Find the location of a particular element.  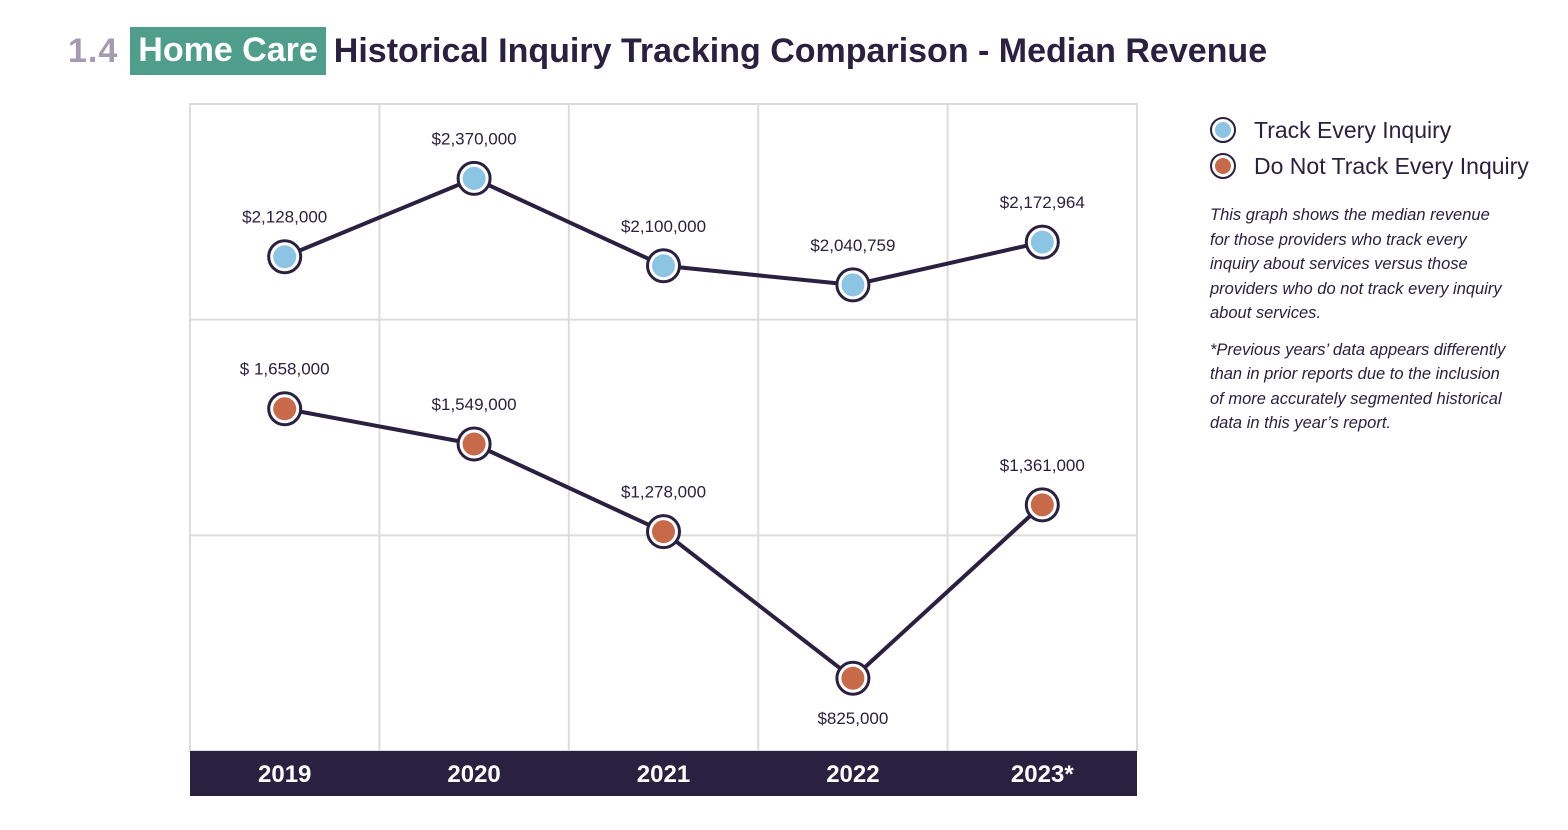

legend-label-no-track: Do Not Track Every Inquiry is located at coordinates (1391, 165).